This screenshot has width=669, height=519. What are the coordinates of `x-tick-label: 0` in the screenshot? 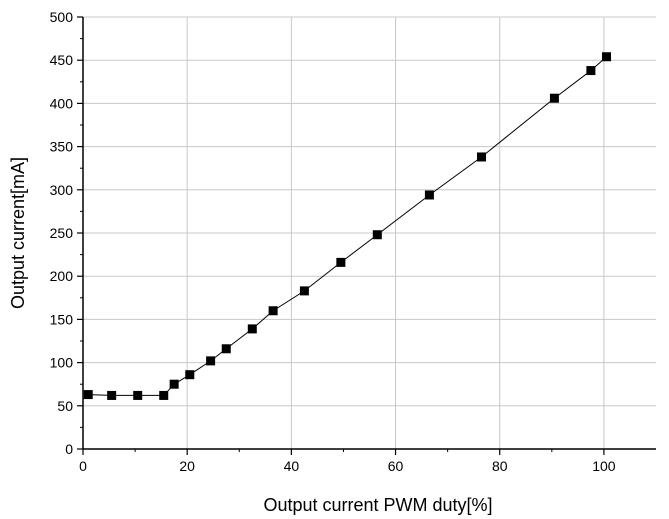 It's located at (83, 466).